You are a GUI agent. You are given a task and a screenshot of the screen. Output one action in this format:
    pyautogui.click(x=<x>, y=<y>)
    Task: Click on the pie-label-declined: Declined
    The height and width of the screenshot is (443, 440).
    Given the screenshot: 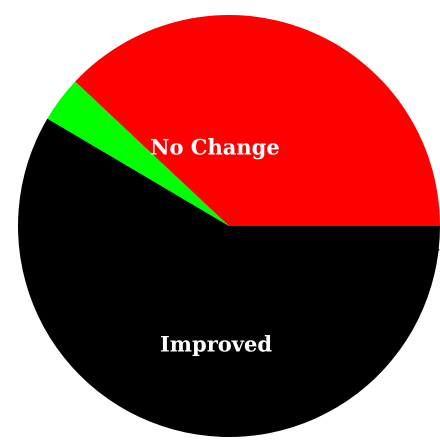 What is the action you would take?
    pyautogui.click(x=388, y=243)
    